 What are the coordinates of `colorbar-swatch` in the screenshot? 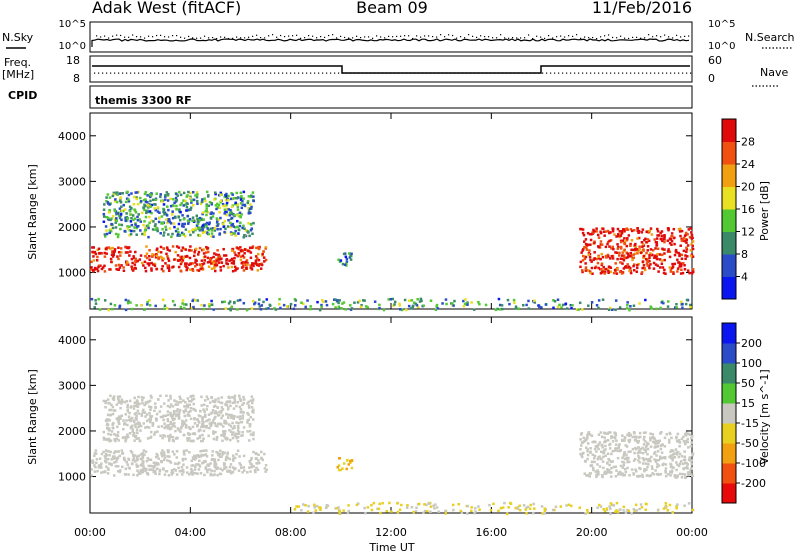 It's located at (729, 453).